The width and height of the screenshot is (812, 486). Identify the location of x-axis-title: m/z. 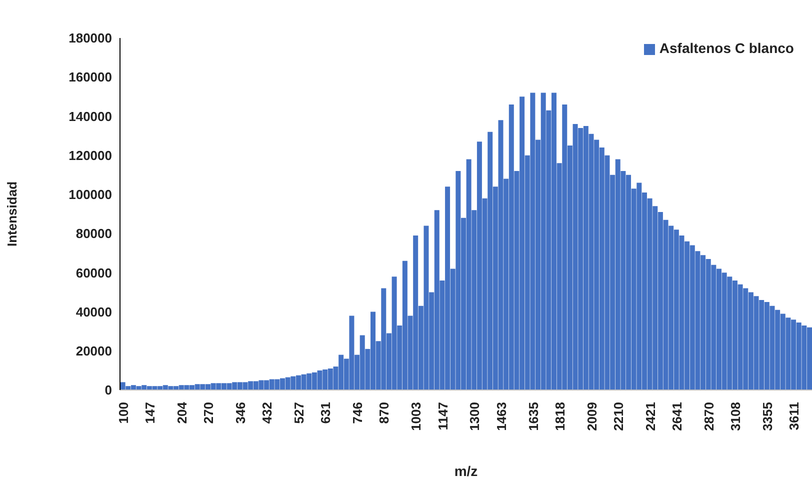
(466, 471).